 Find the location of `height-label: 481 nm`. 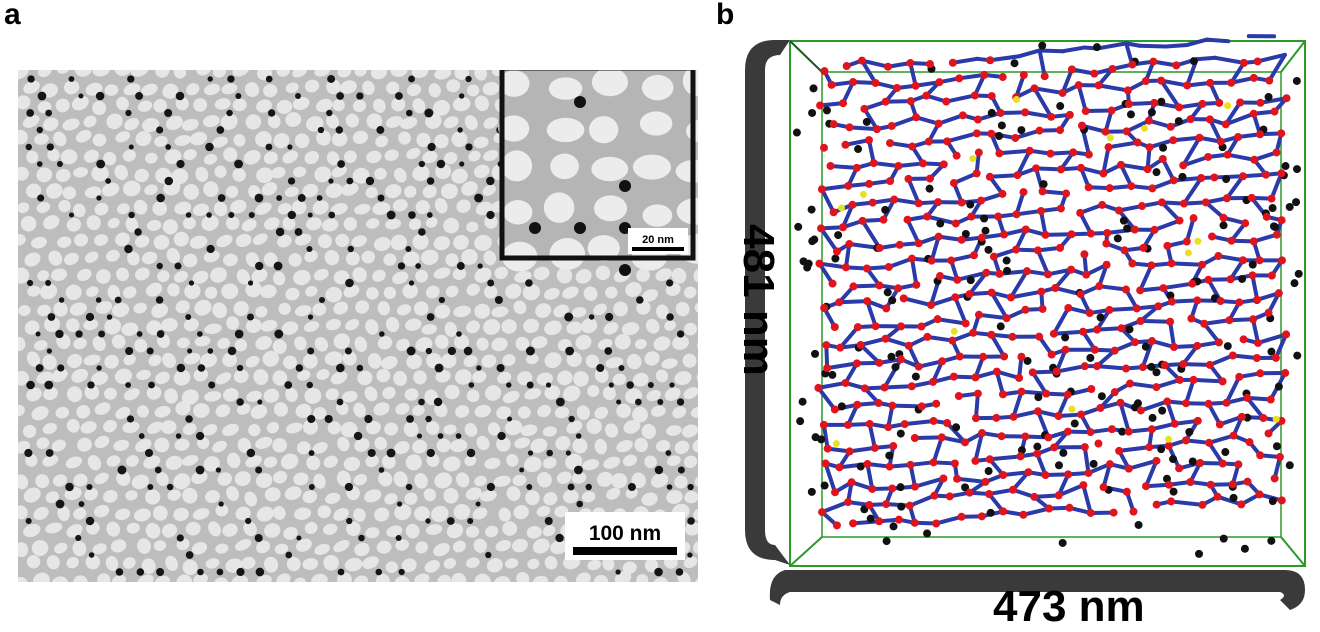

height-label: 481 nm is located at coordinates (758, 300).